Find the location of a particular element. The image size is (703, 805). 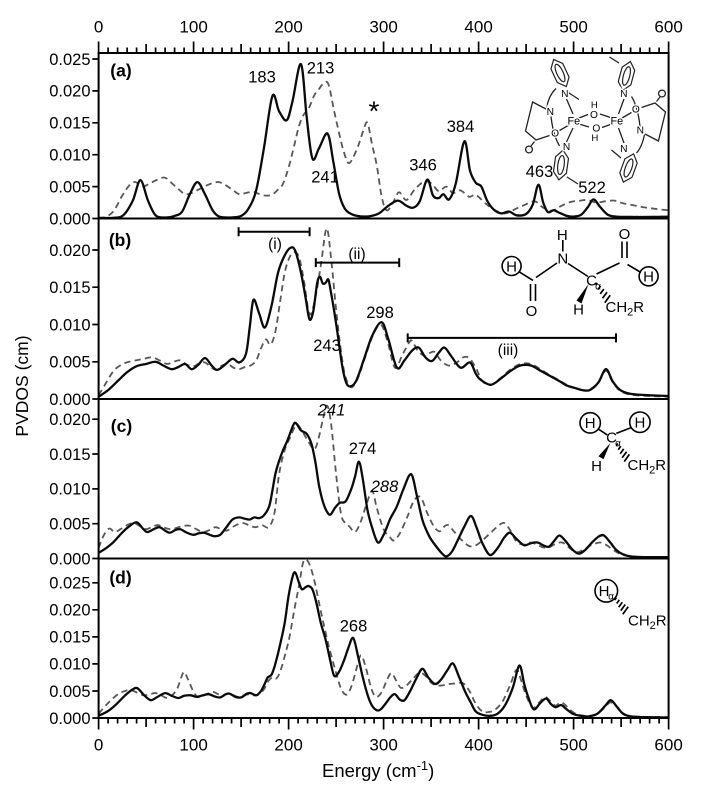

svg-text: 346 is located at coordinates (423, 166).